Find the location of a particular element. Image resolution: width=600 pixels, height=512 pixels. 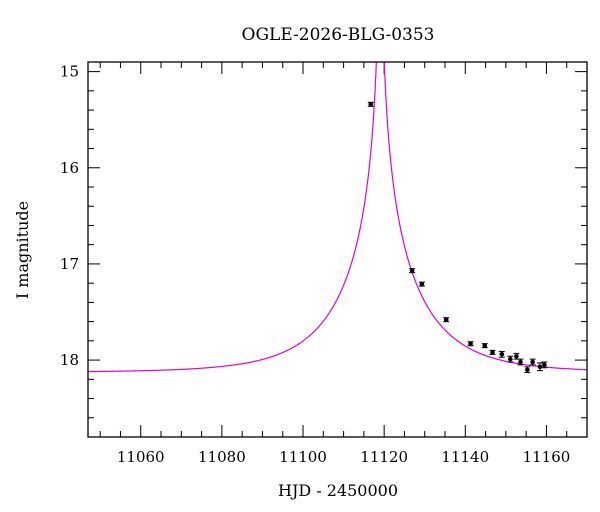

x-tick-label: 11100 is located at coordinates (303, 457).